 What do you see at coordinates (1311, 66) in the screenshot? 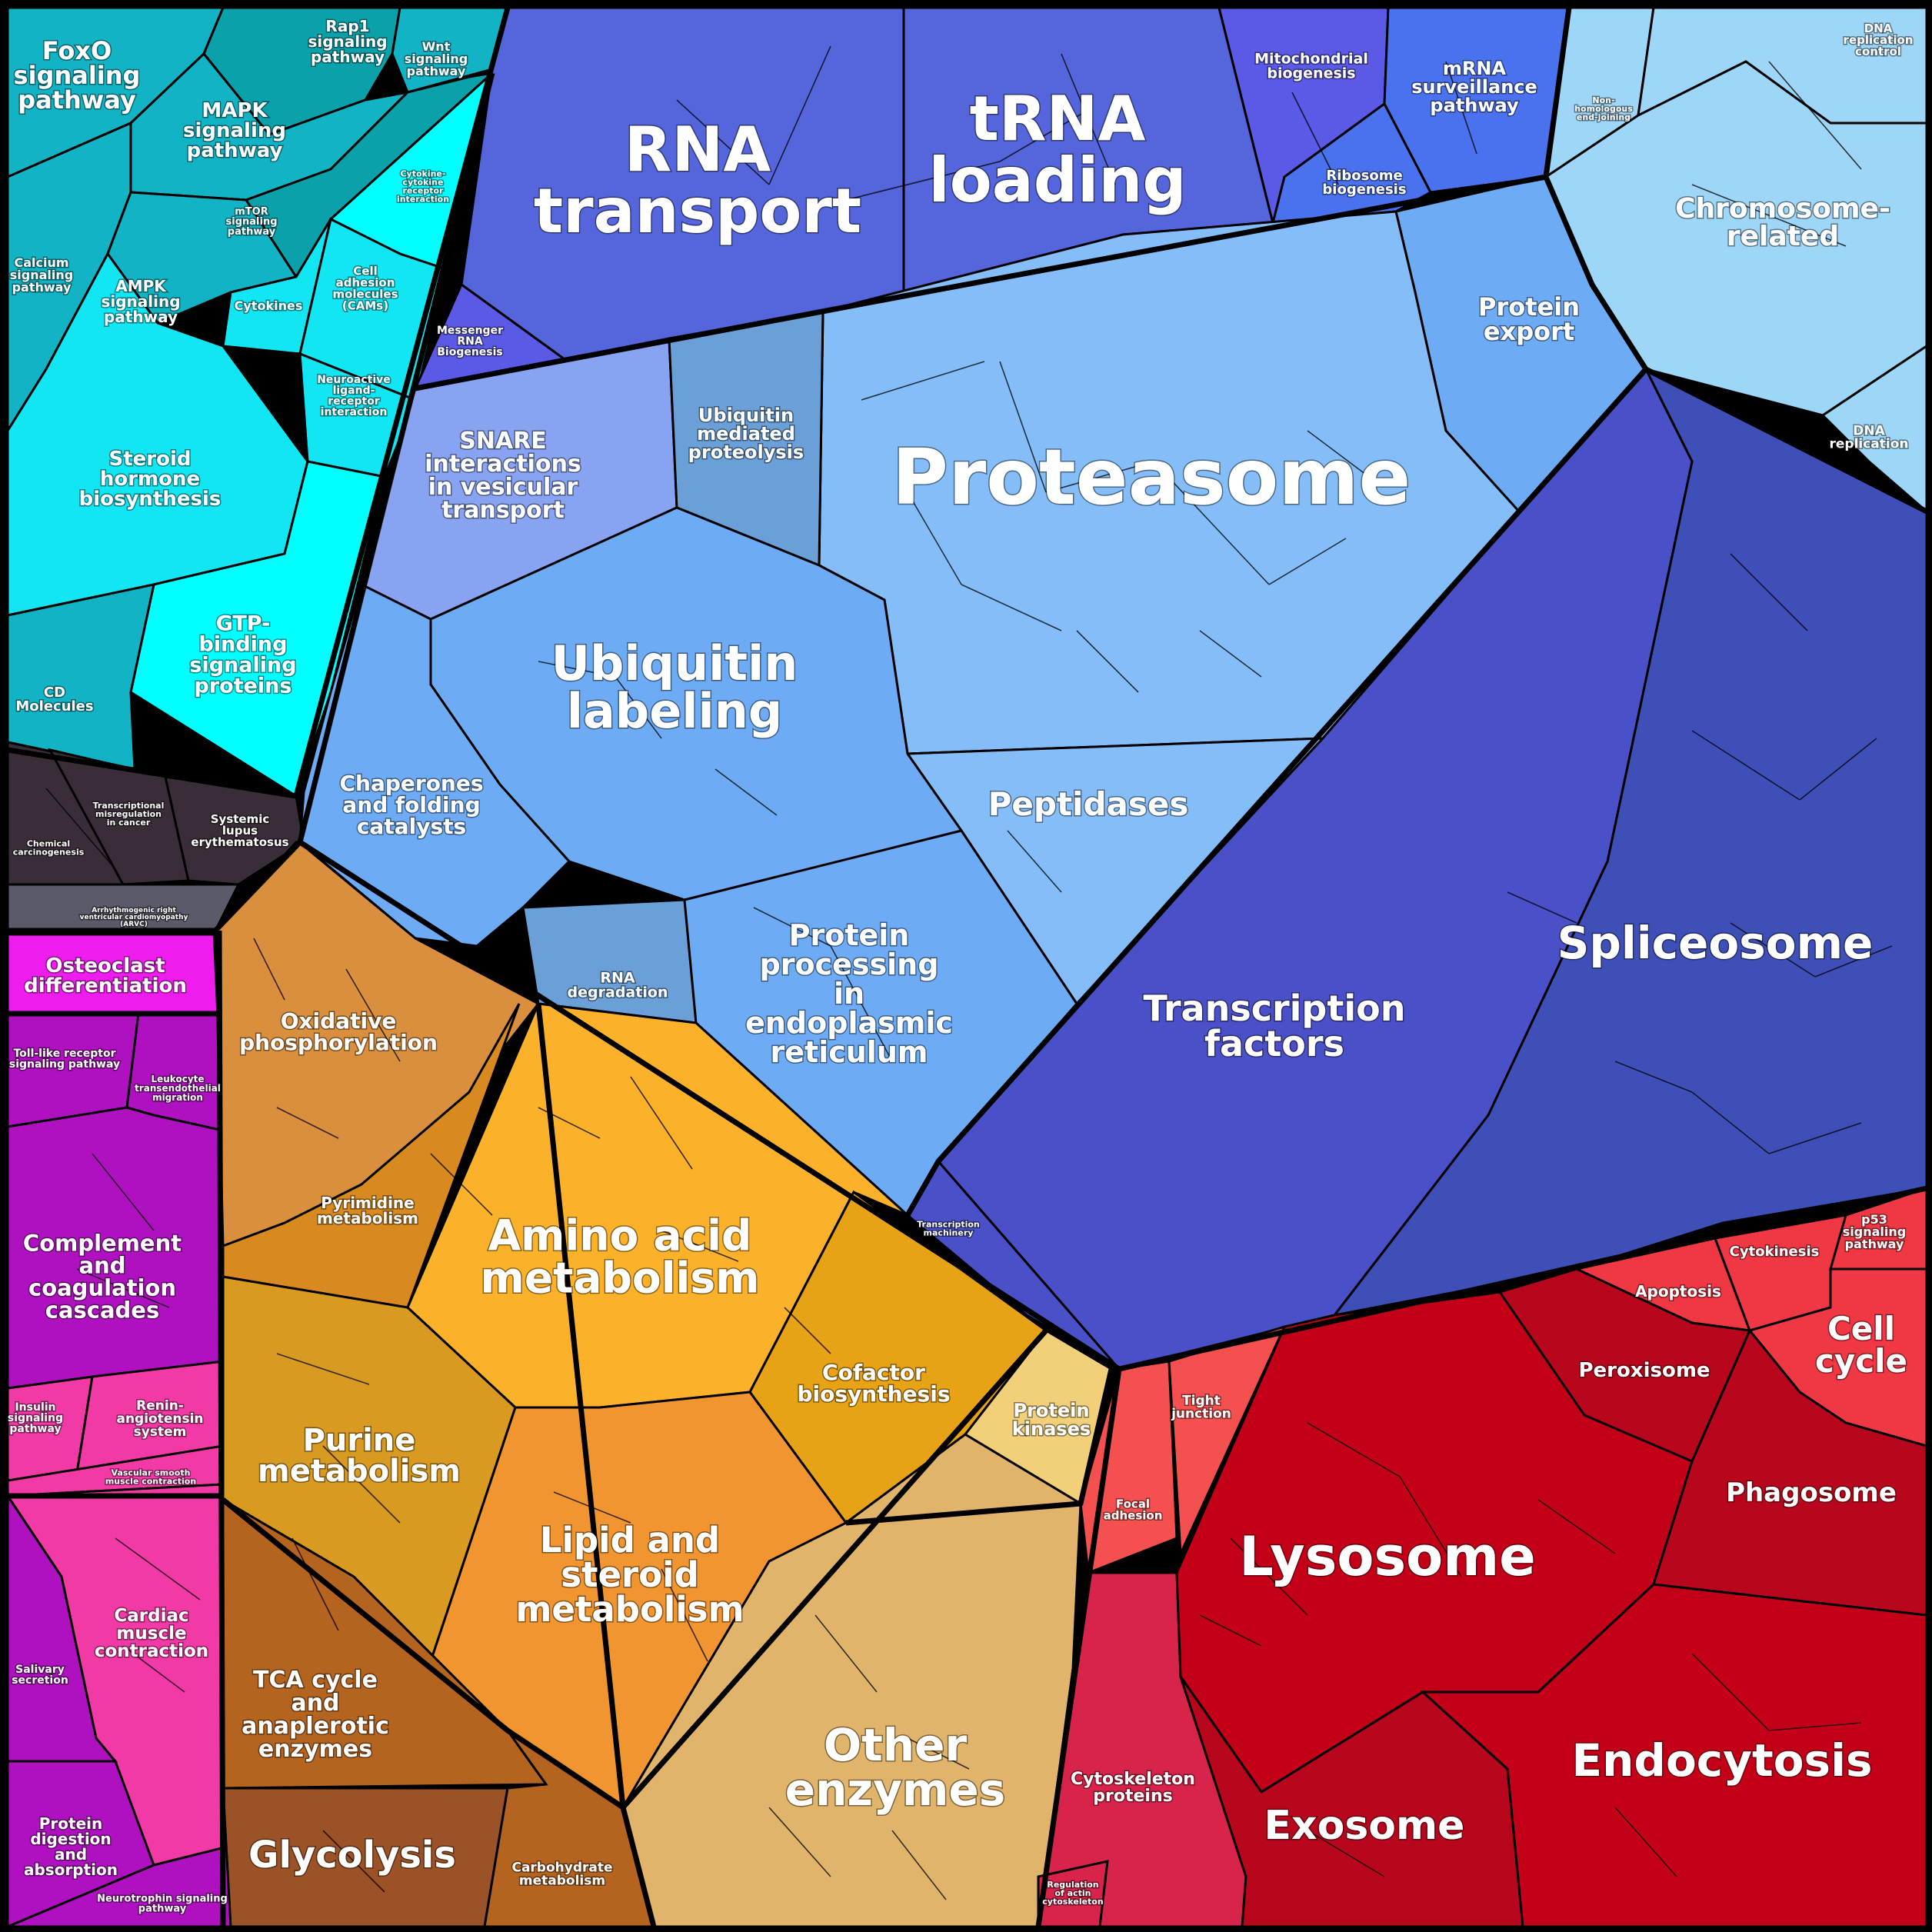
I see `label-mito-biogen: Mitochondrial biogenesis` at bounding box center [1311, 66].